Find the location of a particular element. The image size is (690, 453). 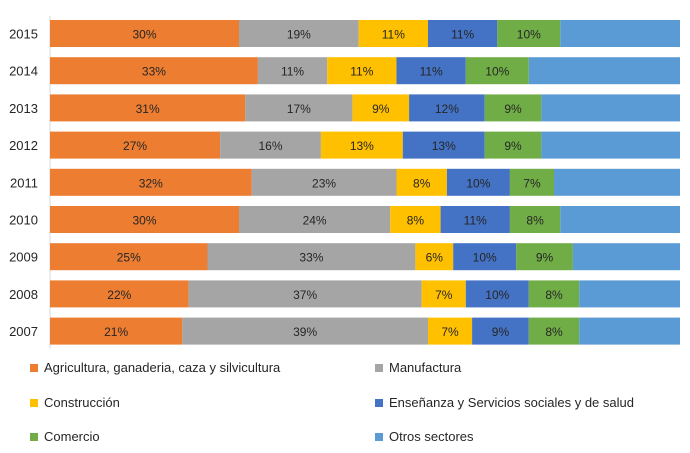

y-tick-label: 2011 is located at coordinates (24, 182).